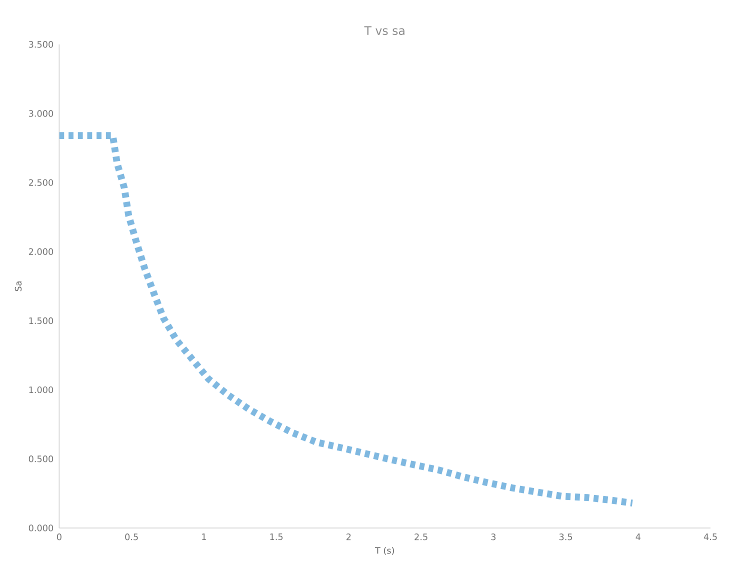 The width and height of the screenshot is (750, 577). Describe the element at coordinates (348, 536) in the screenshot. I see `x-tick-label: 2` at that location.